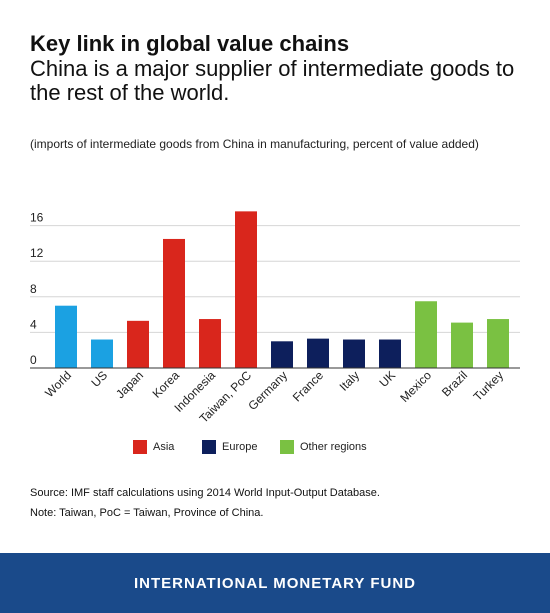 Image resolution: width=550 pixels, height=613 pixels. What do you see at coordinates (129, 384) in the screenshot?
I see `x-tick-label: Japan` at bounding box center [129, 384].